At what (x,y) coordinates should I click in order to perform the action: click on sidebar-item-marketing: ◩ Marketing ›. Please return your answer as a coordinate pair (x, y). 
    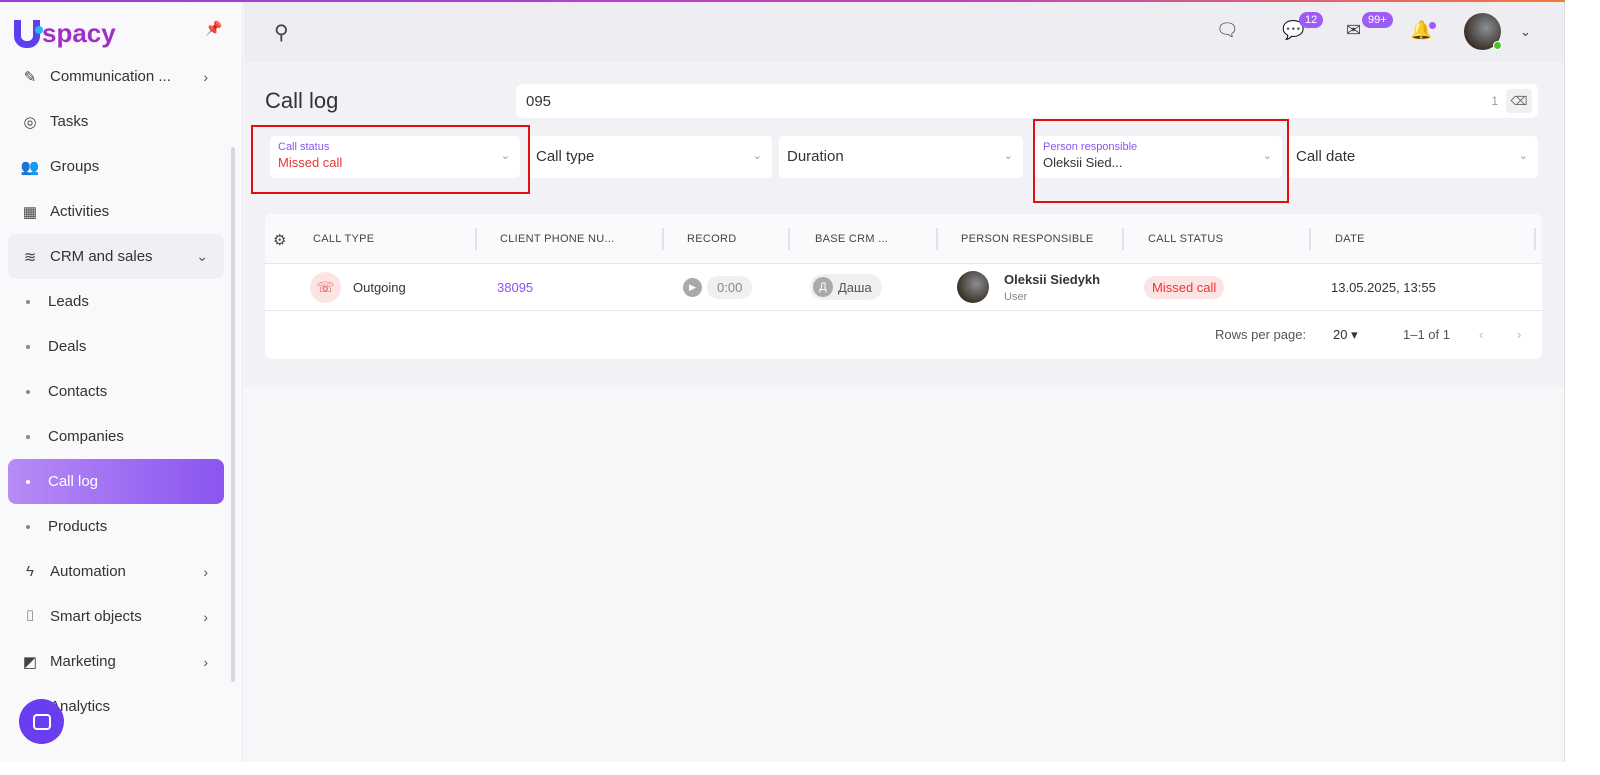
    Looking at the image, I should click on (116, 661).